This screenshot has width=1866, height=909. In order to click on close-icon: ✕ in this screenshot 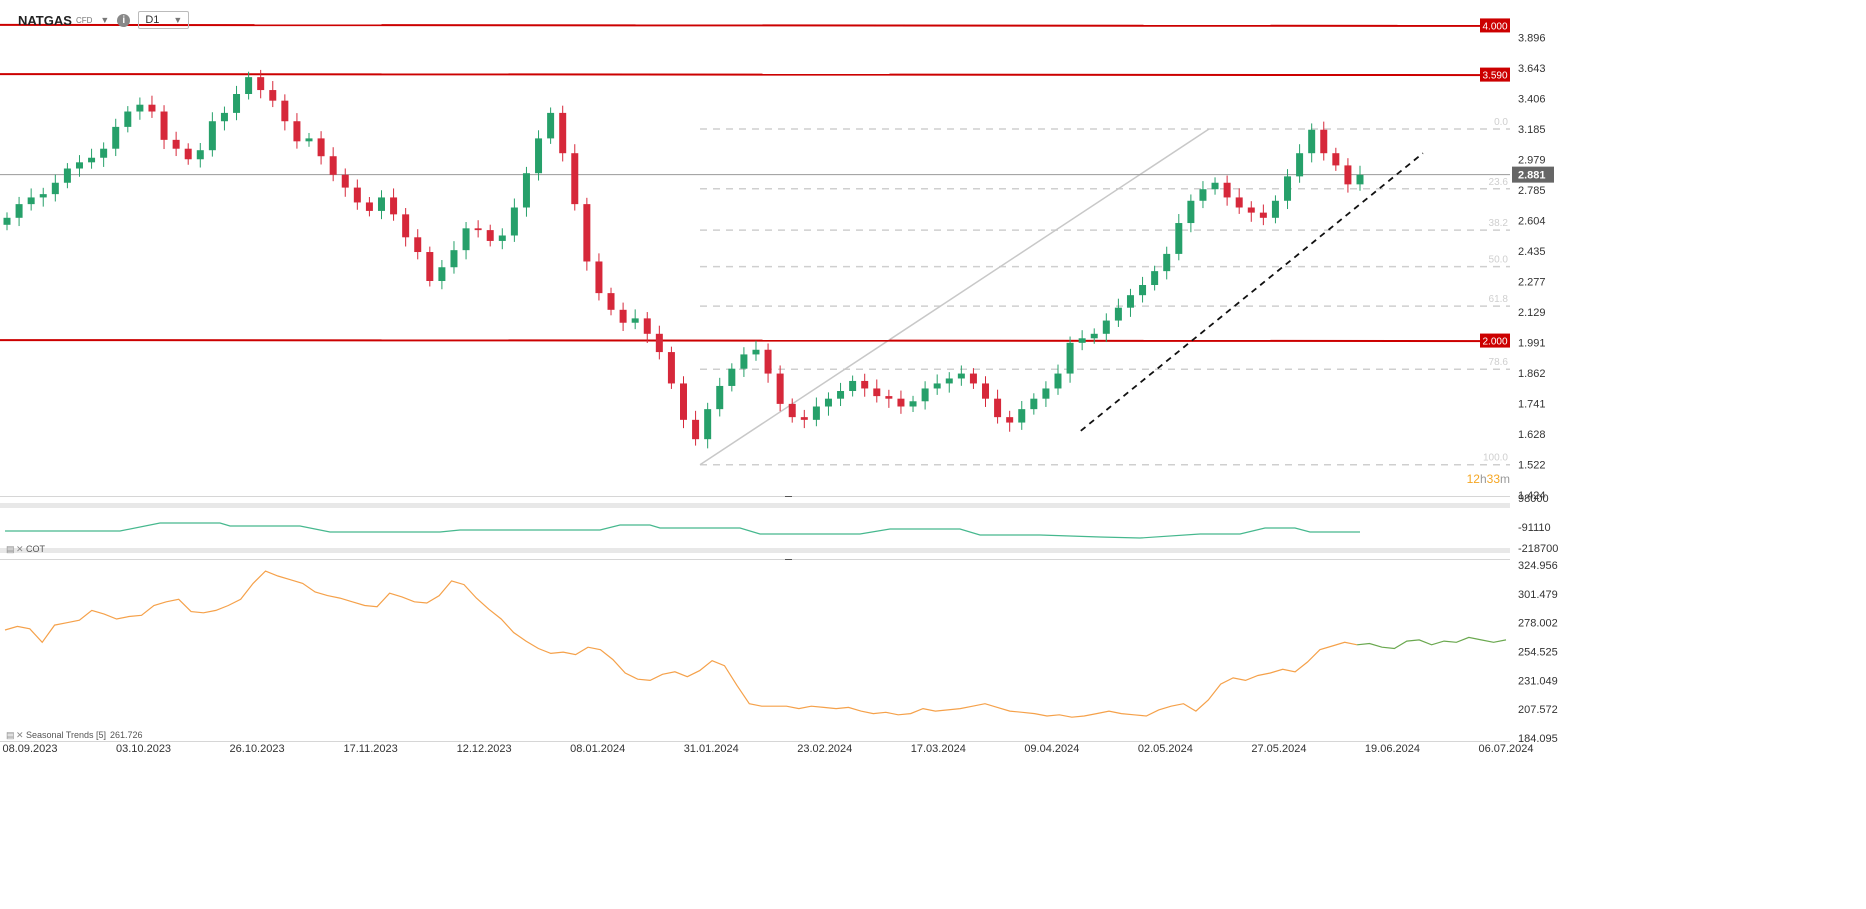, I will do `click(20, 549)`.